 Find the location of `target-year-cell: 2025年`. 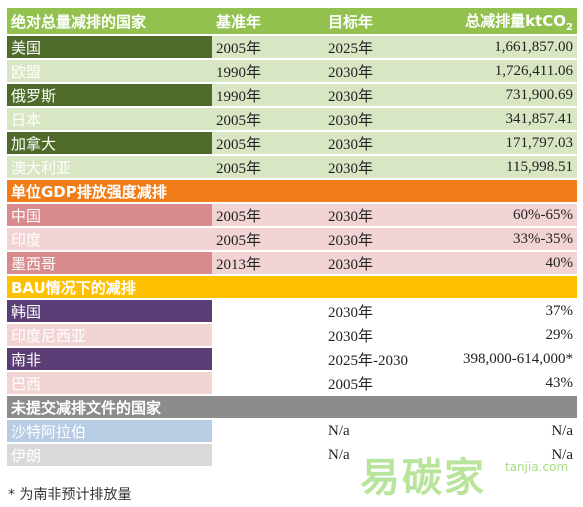

target-year-cell: 2025年 is located at coordinates (376, 47).